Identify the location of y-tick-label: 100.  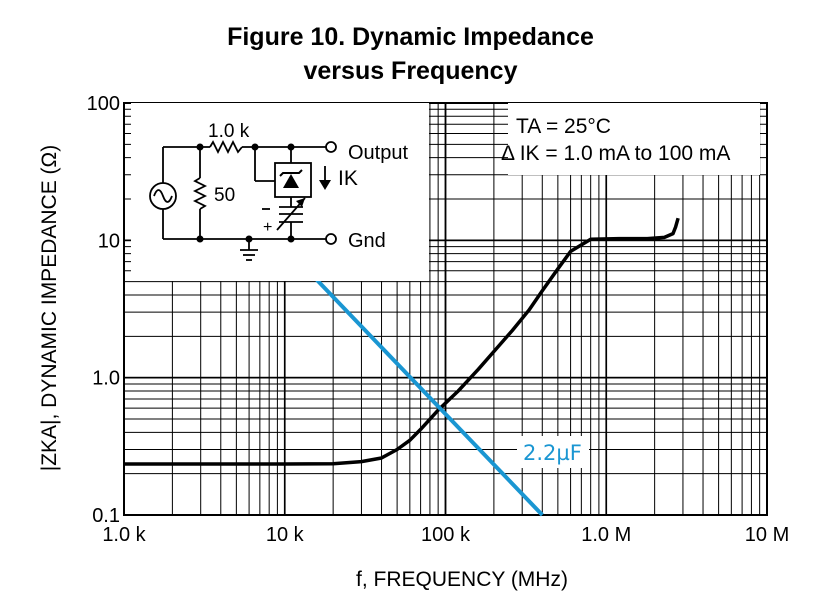
(103, 104).